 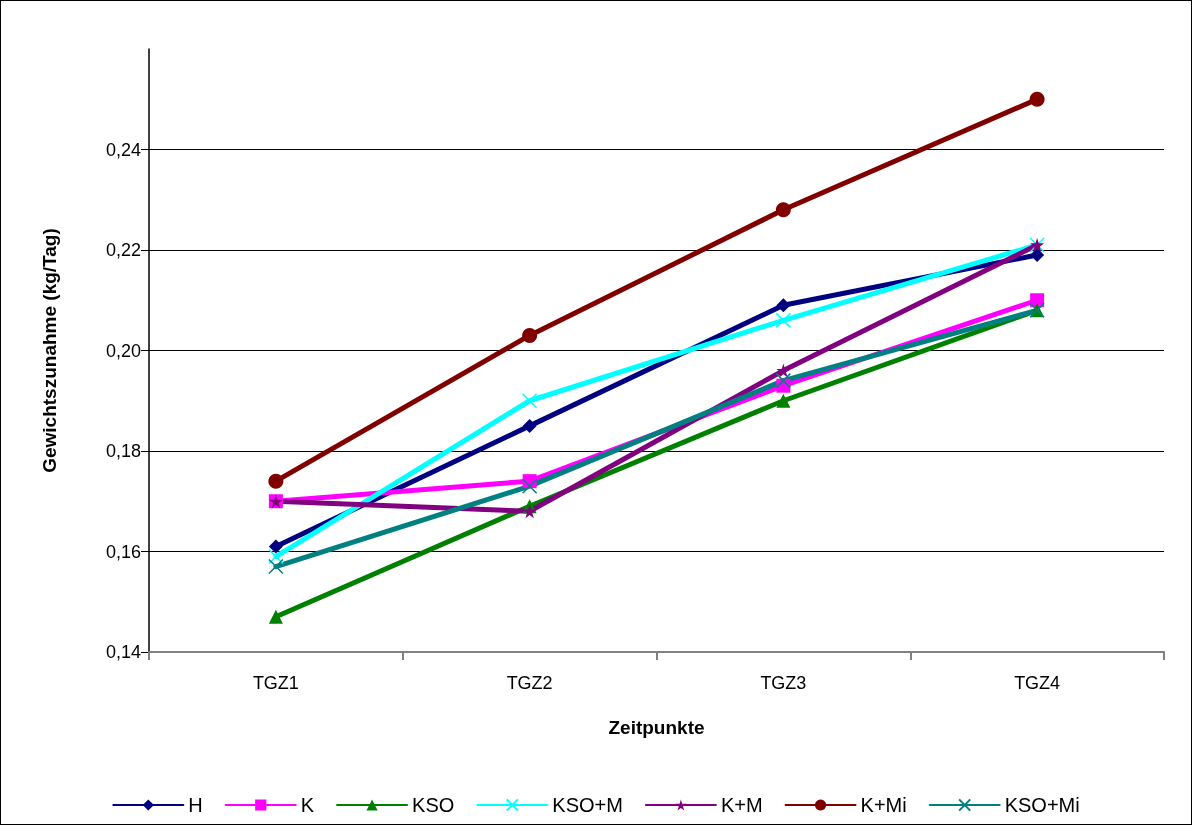 I want to click on legend-label: K, so click(x=307, y=805).